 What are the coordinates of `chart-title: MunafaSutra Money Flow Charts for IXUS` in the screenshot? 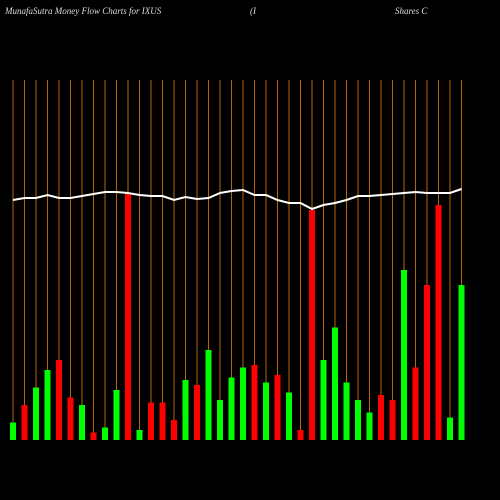 It's located at (83, 11).